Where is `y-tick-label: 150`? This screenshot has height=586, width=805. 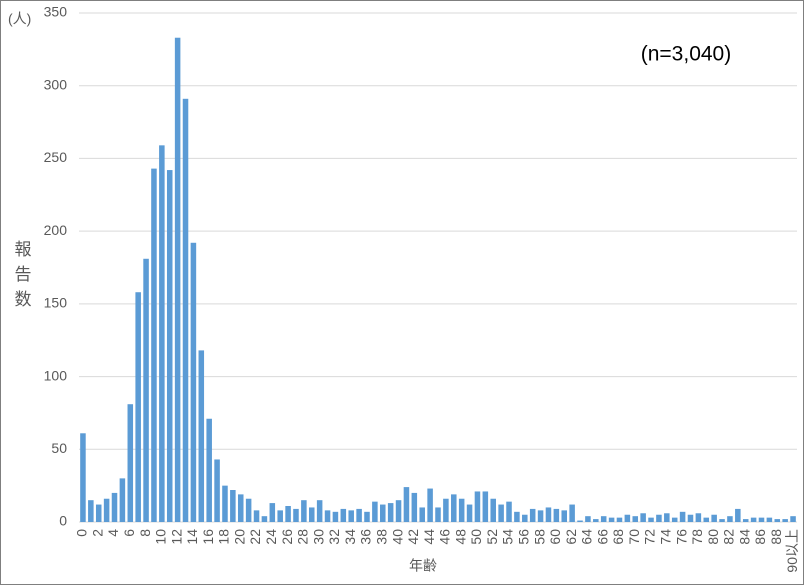
y-tick-label: 150 is located at coordinates (56, 303).